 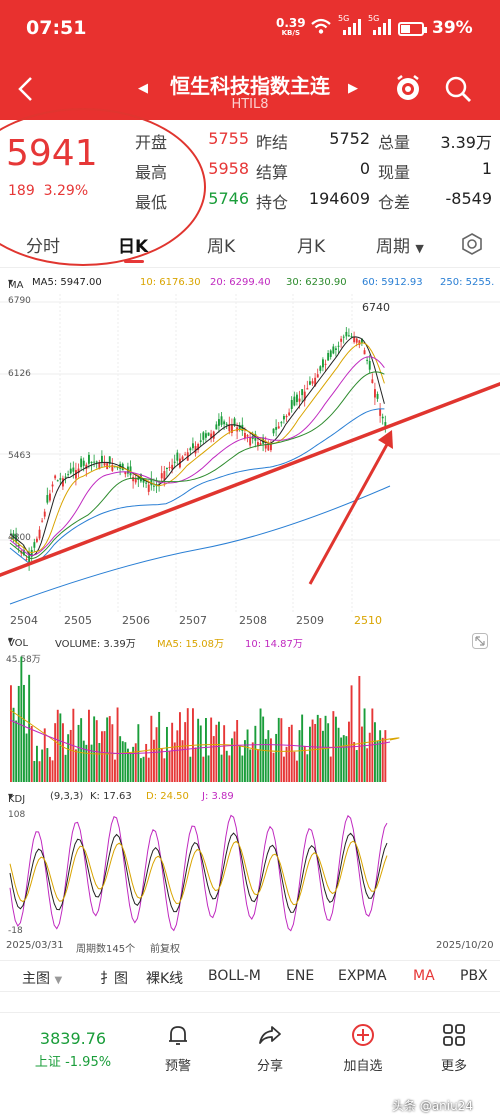 What do you see at coordinates (362, 976) in the screenshot?
I see `indicator-tab: EXPMA` at bounding box center [362, 976].